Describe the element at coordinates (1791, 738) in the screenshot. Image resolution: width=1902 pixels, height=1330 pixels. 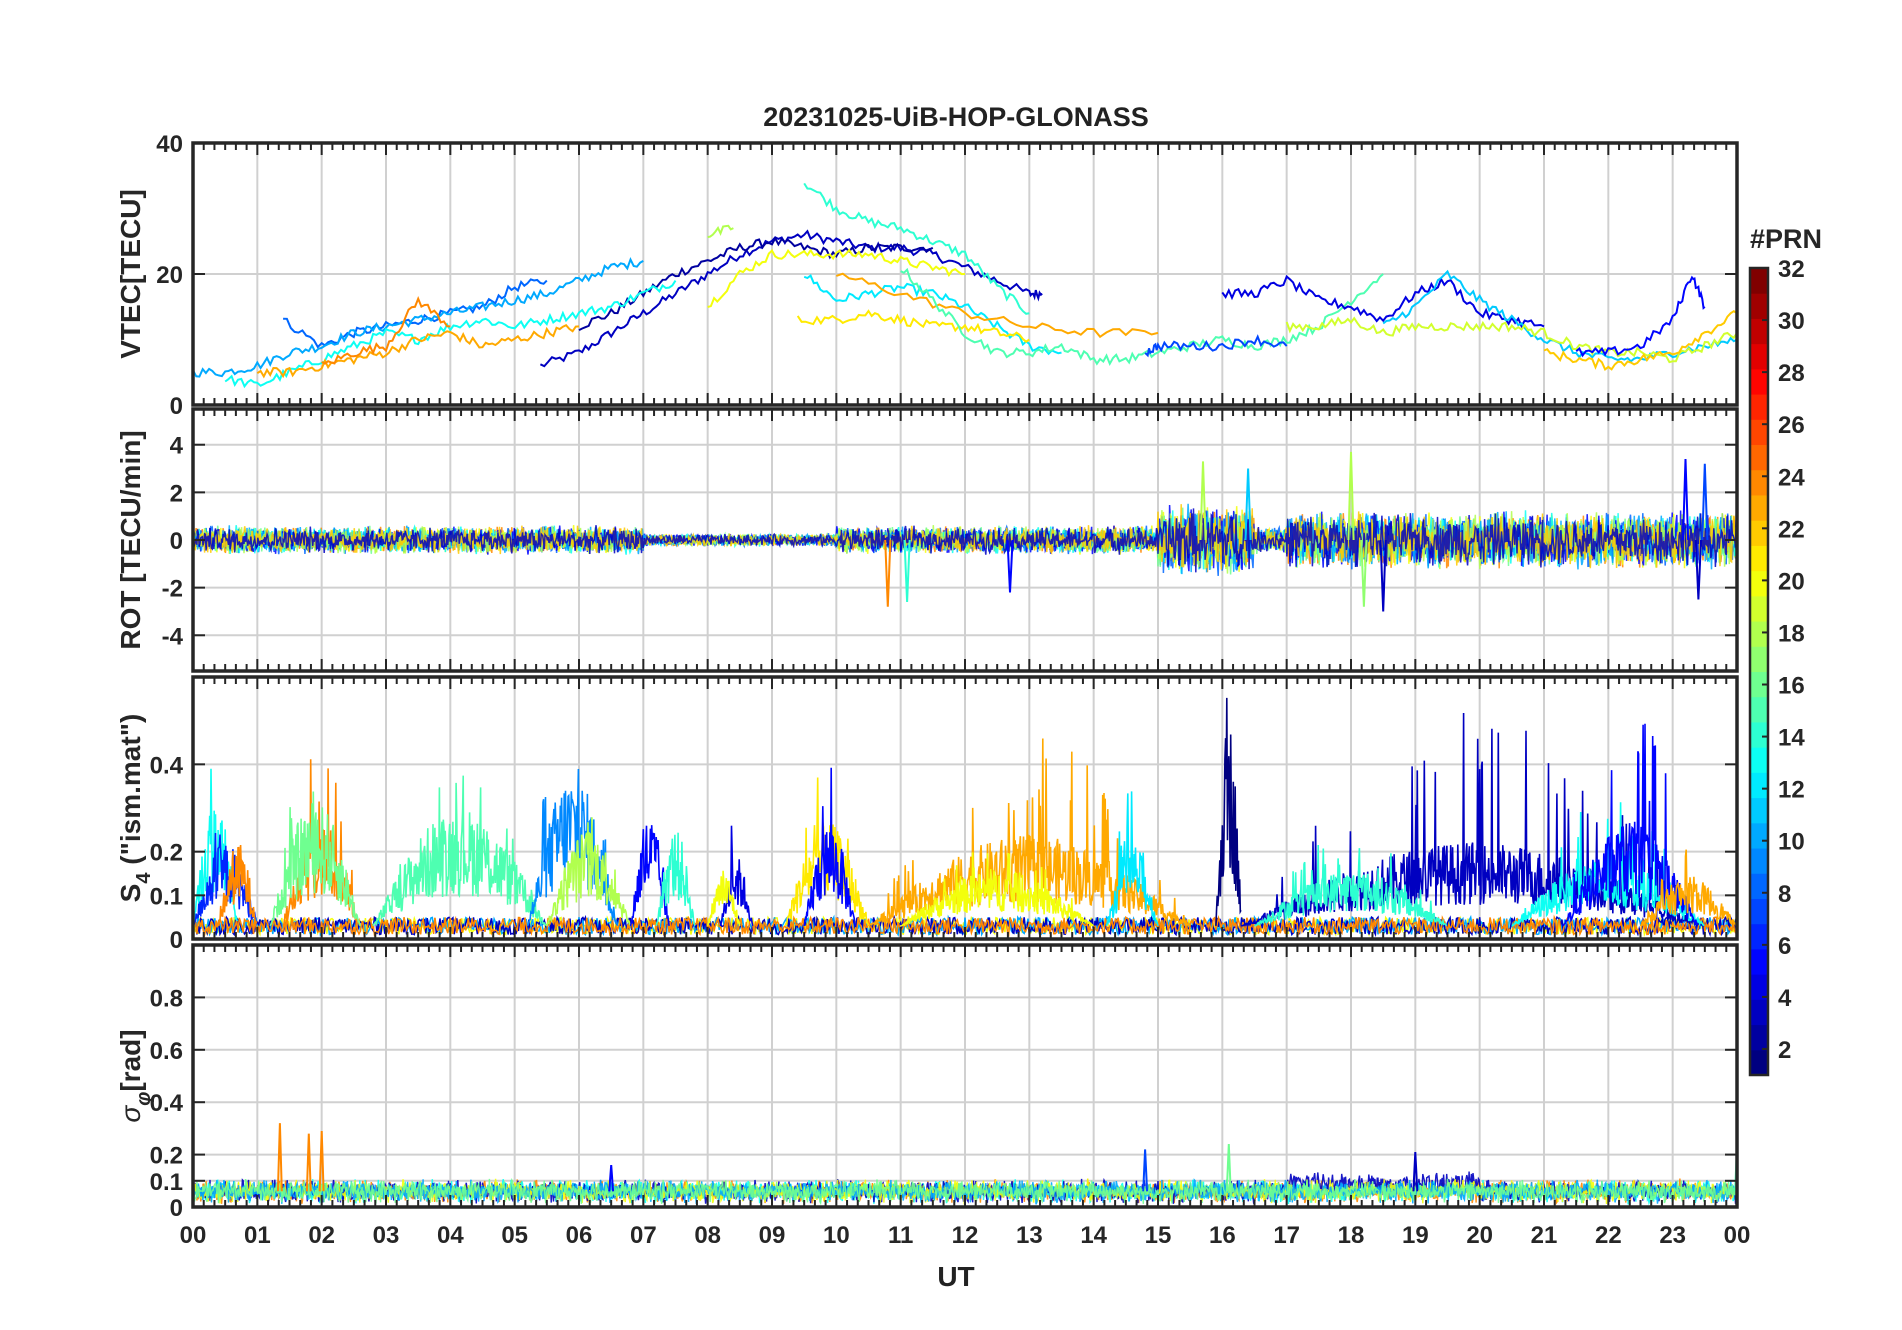
I see `colorbar-tick-label: 14` at that location.